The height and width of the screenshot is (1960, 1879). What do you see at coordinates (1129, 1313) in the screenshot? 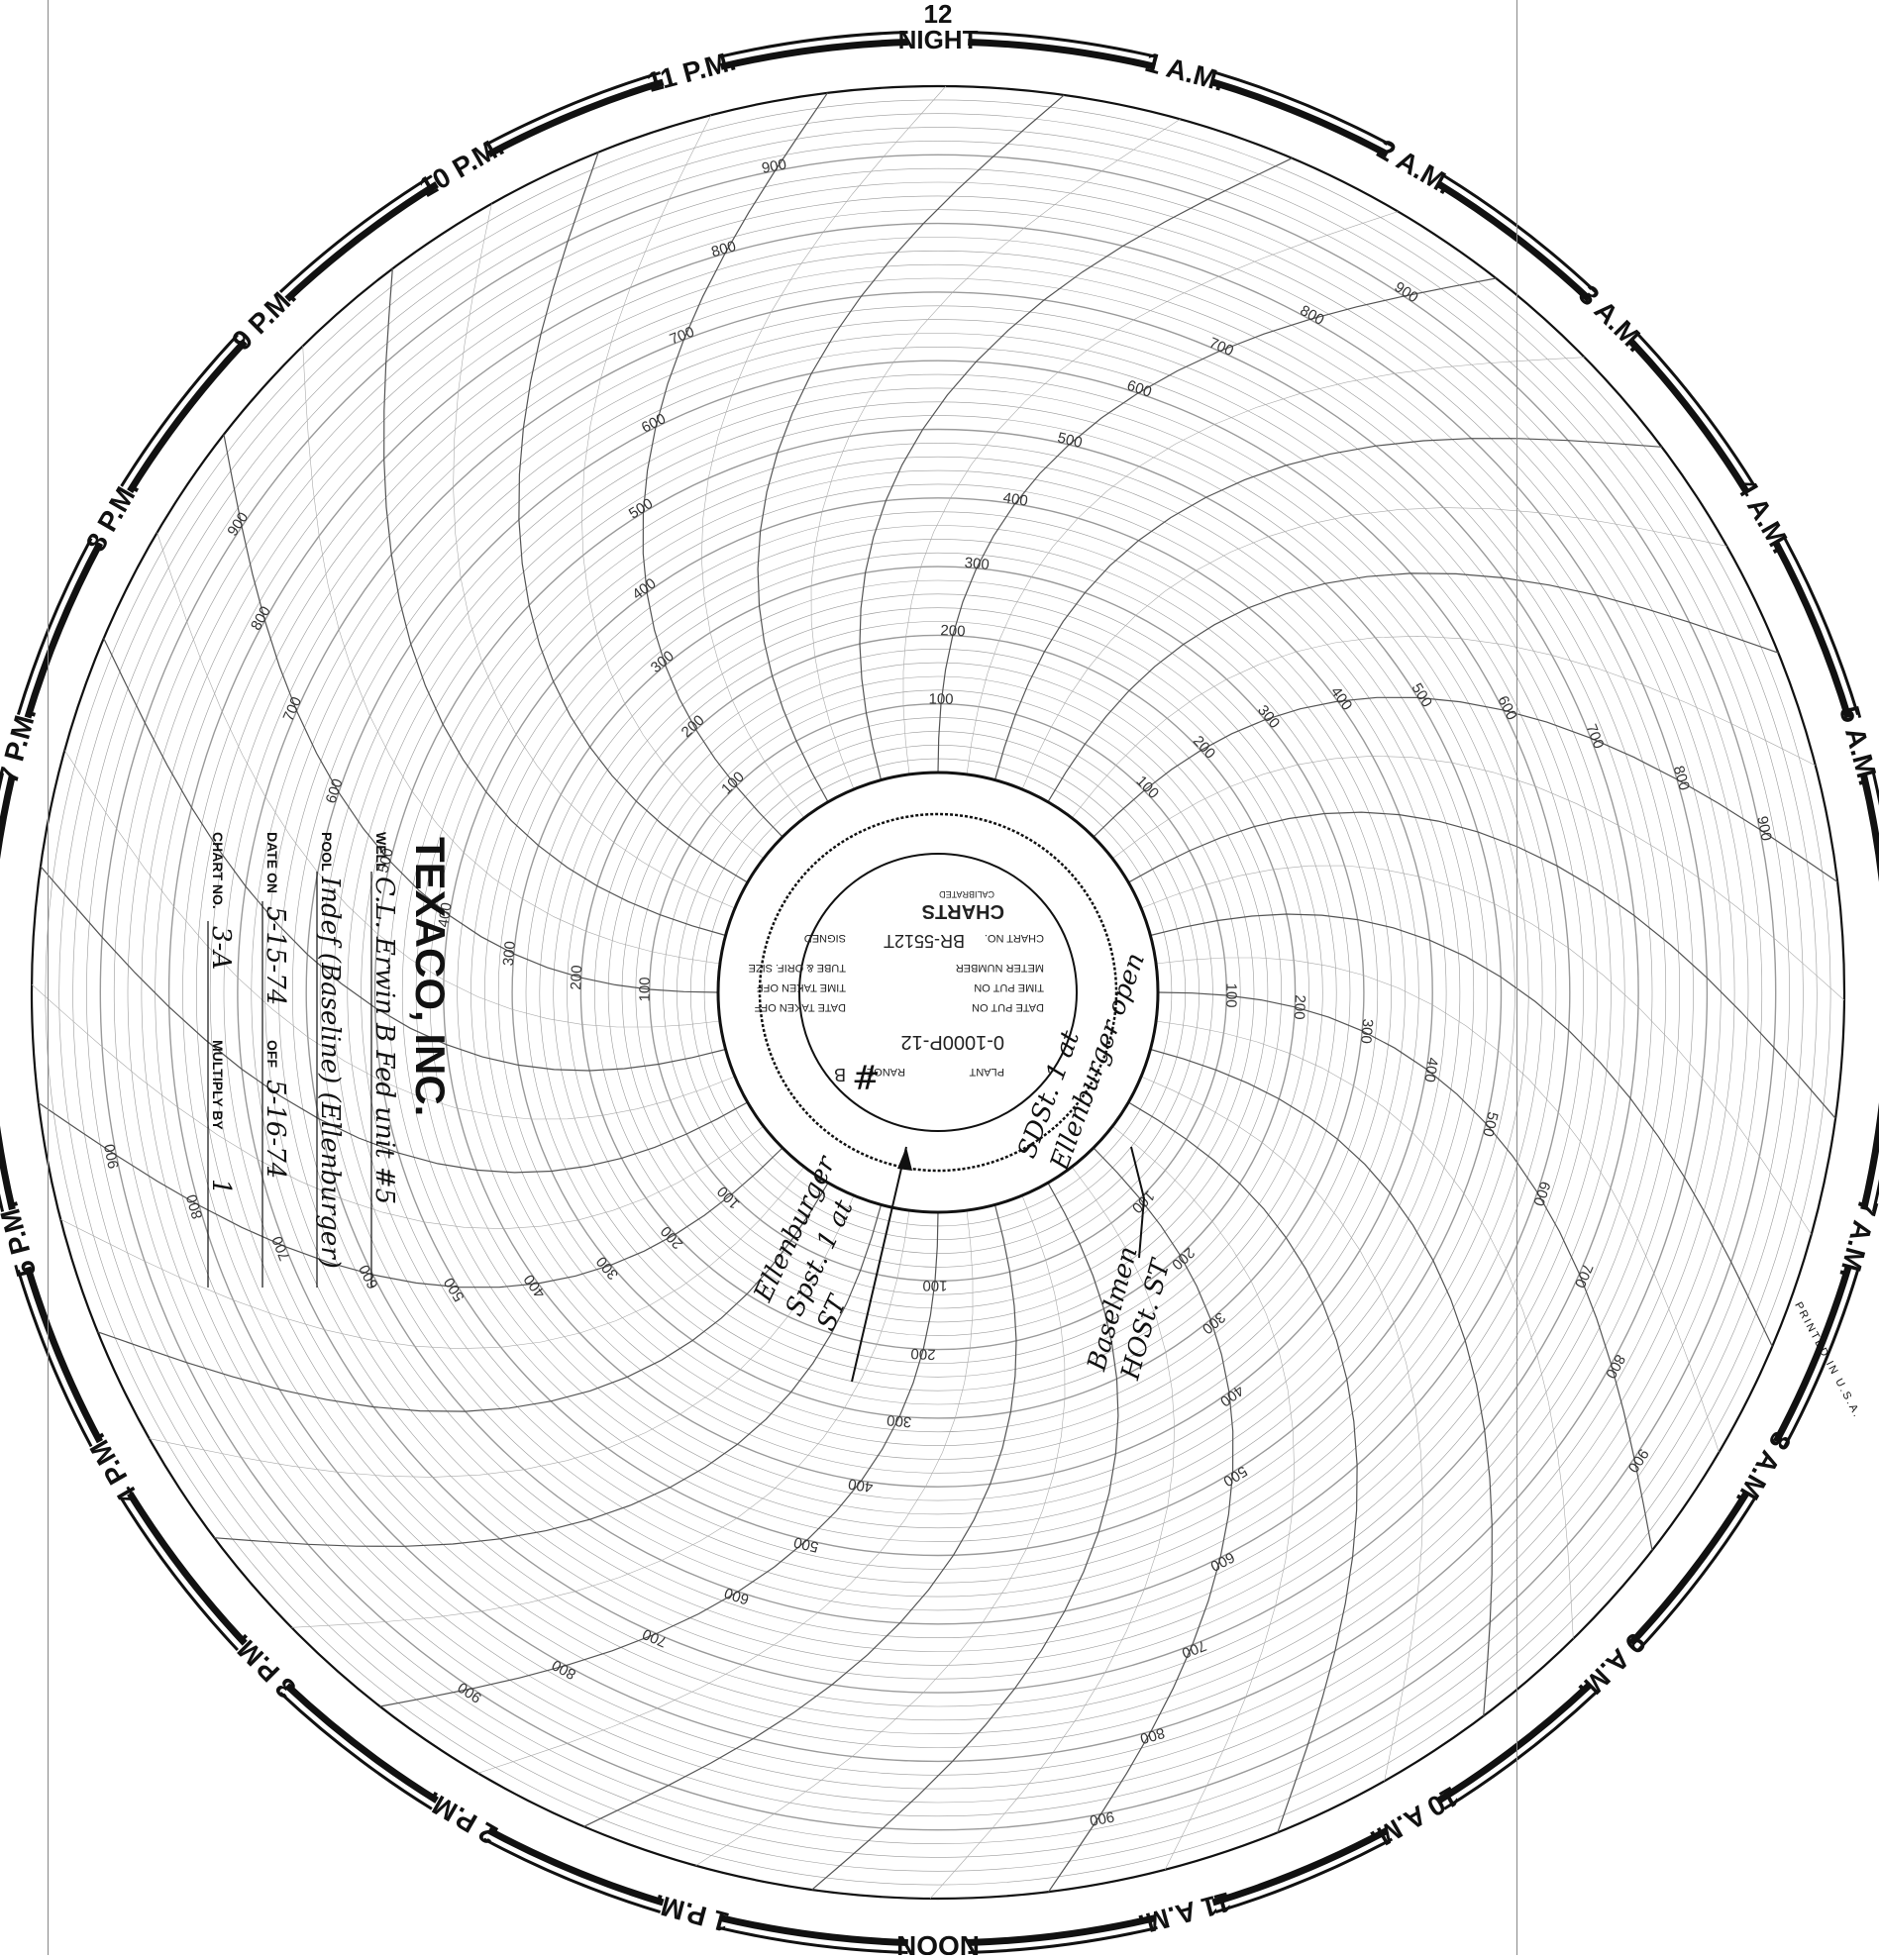
I see `annotation-3: Baselmen HOSt. ST` at bounding box center [1129, 1313].